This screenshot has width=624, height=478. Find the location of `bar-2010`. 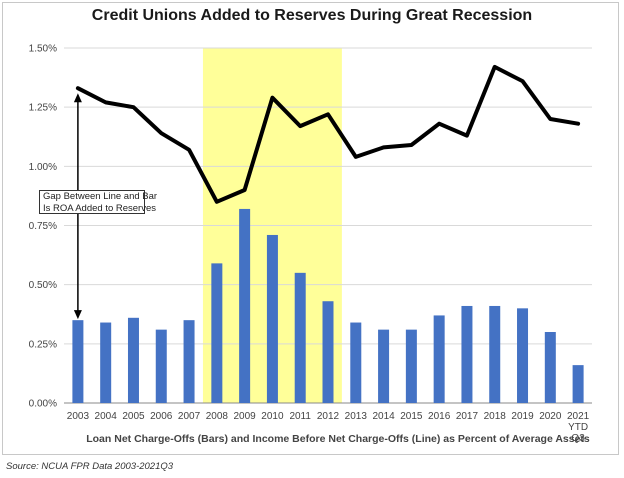

bar-2010 is located at coordinates (272, 318).